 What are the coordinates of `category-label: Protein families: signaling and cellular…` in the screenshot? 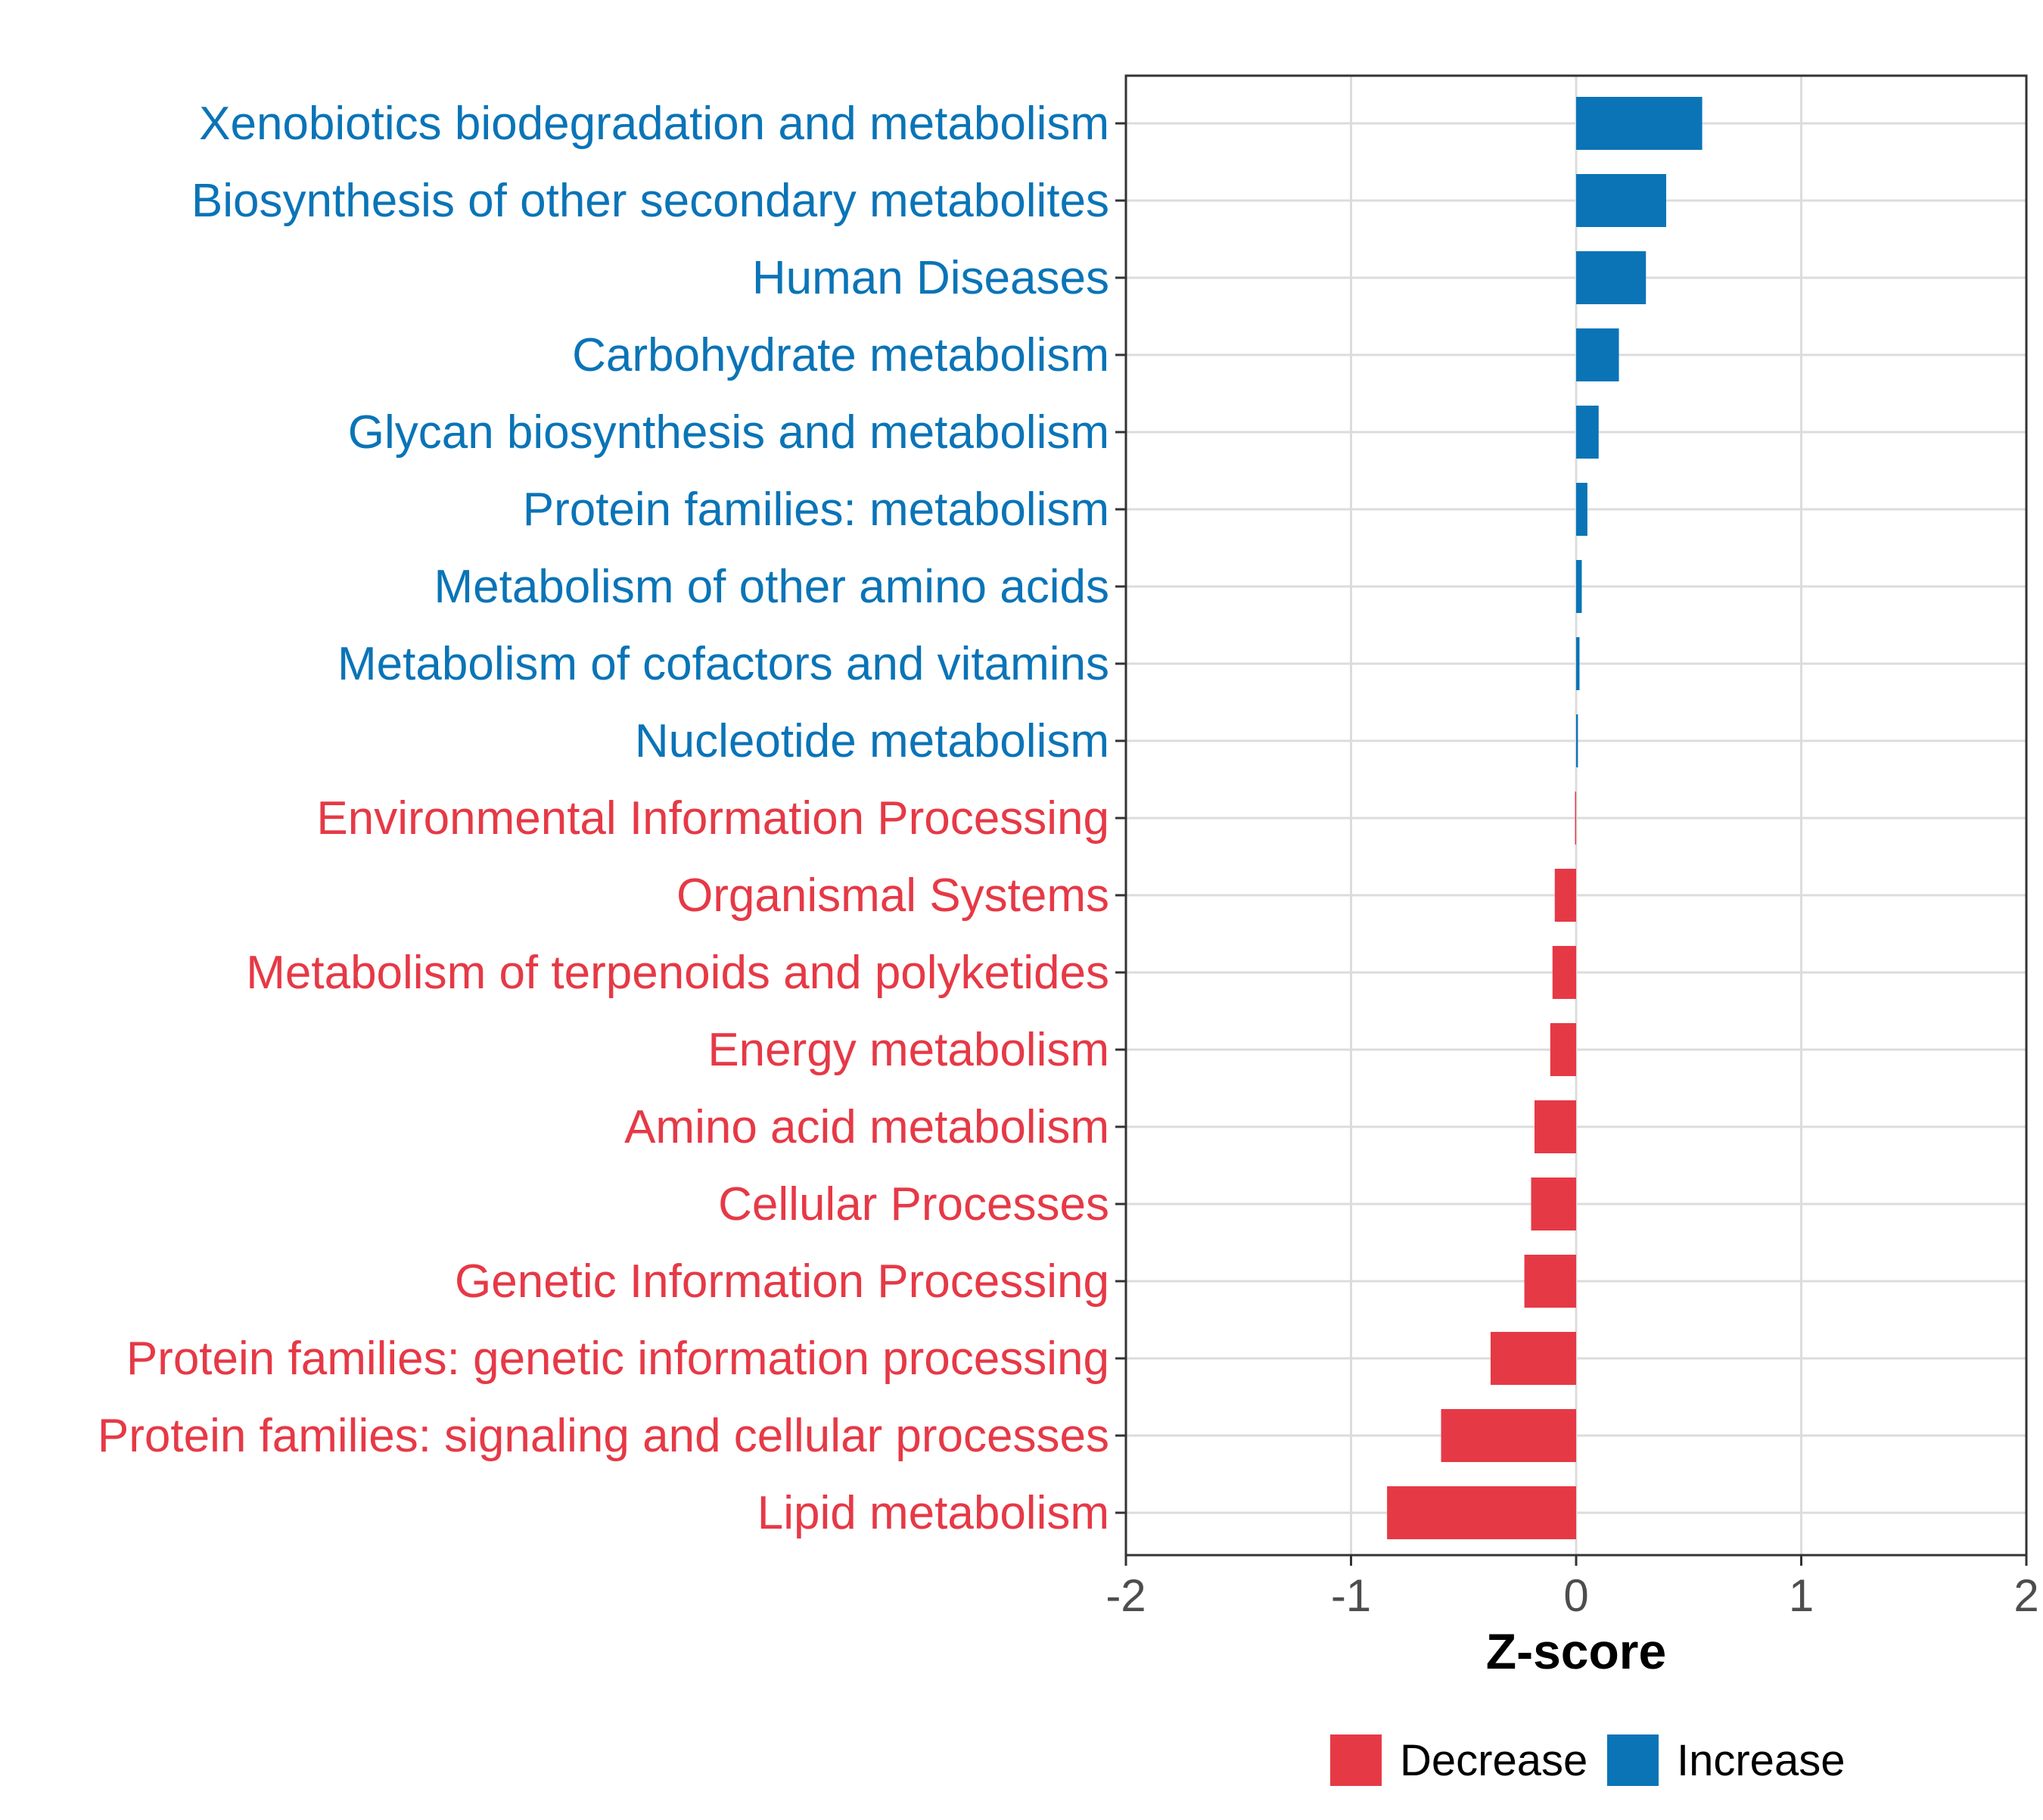 It's located at (603, 1436).